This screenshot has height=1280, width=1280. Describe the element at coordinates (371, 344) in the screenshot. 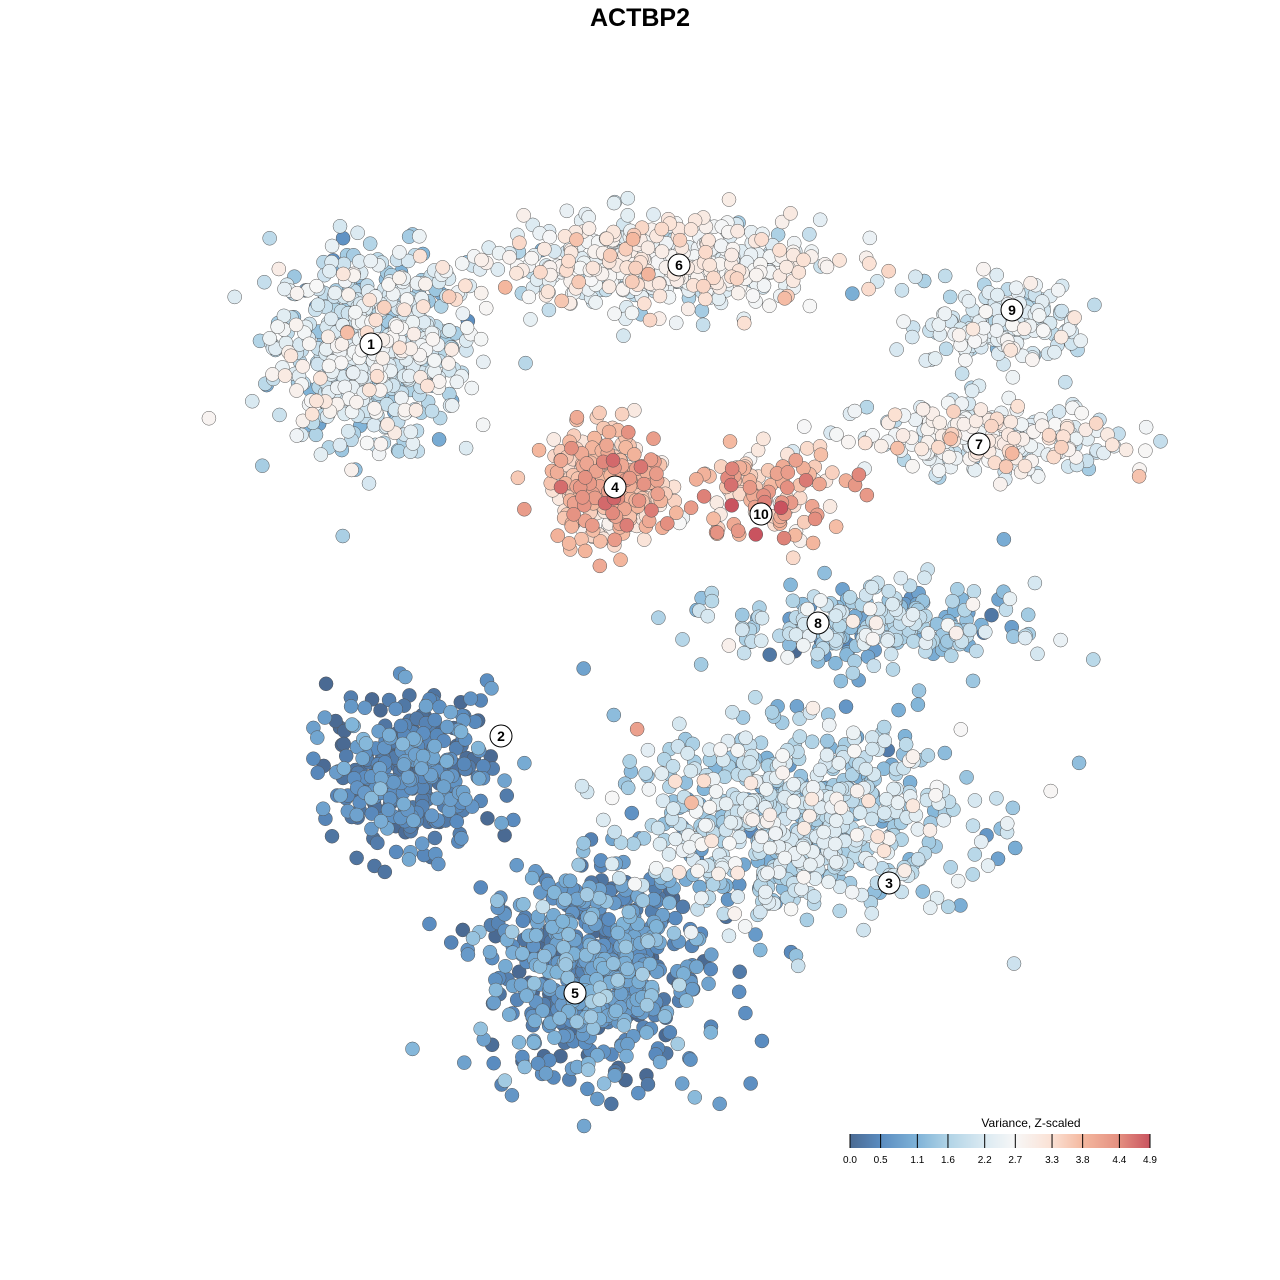

I see `cluster-label-text: 1` at that location.